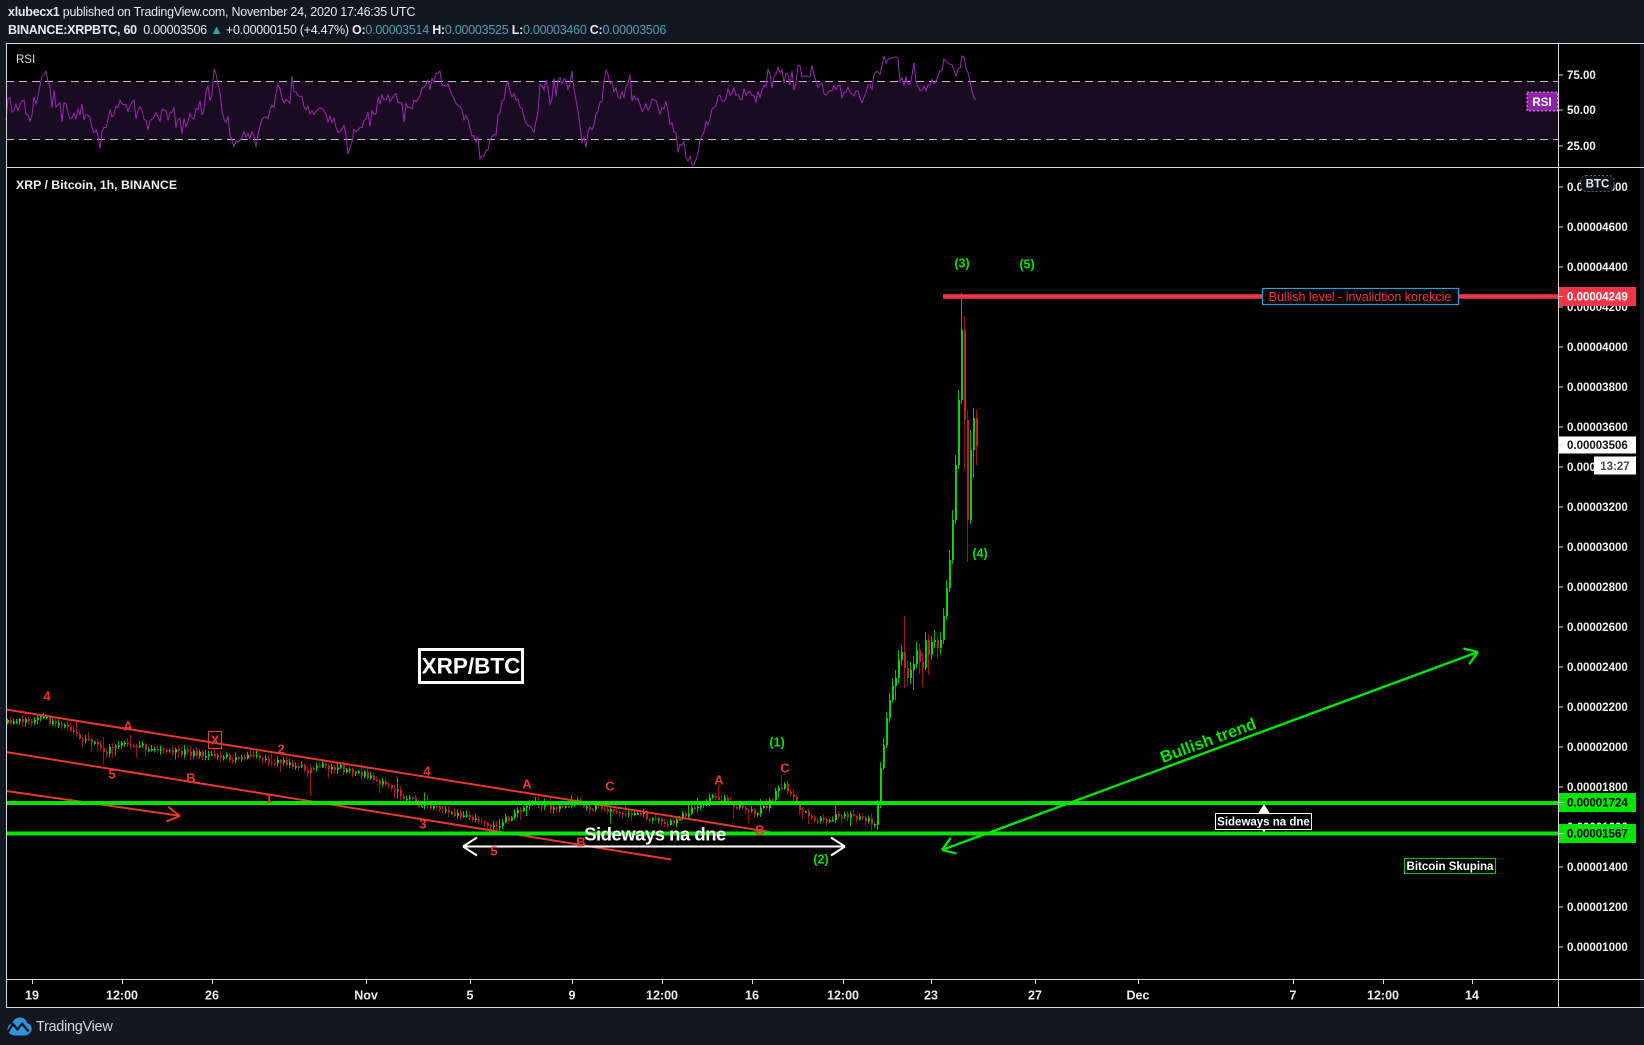  I want to click on svg-text: XRP/BTC, so click(471, 666).